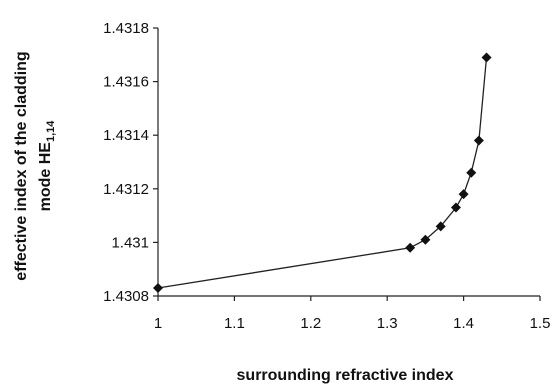  Describe the element at coordinates (126, 189) in the screenshot. I see `y-tick-label: 1.4312` at that location.